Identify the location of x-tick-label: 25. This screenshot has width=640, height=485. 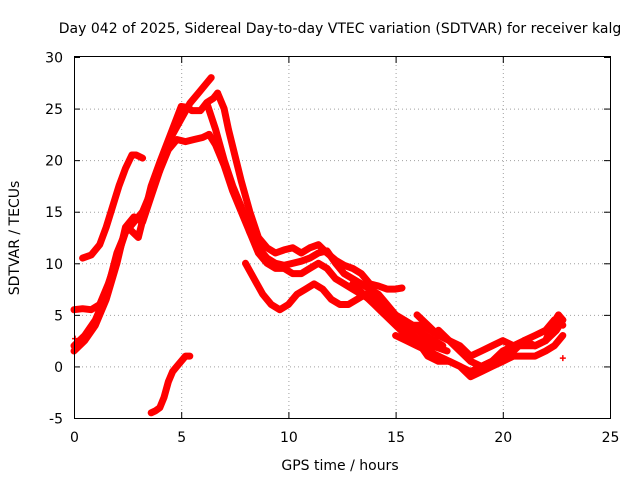
(611, 438).